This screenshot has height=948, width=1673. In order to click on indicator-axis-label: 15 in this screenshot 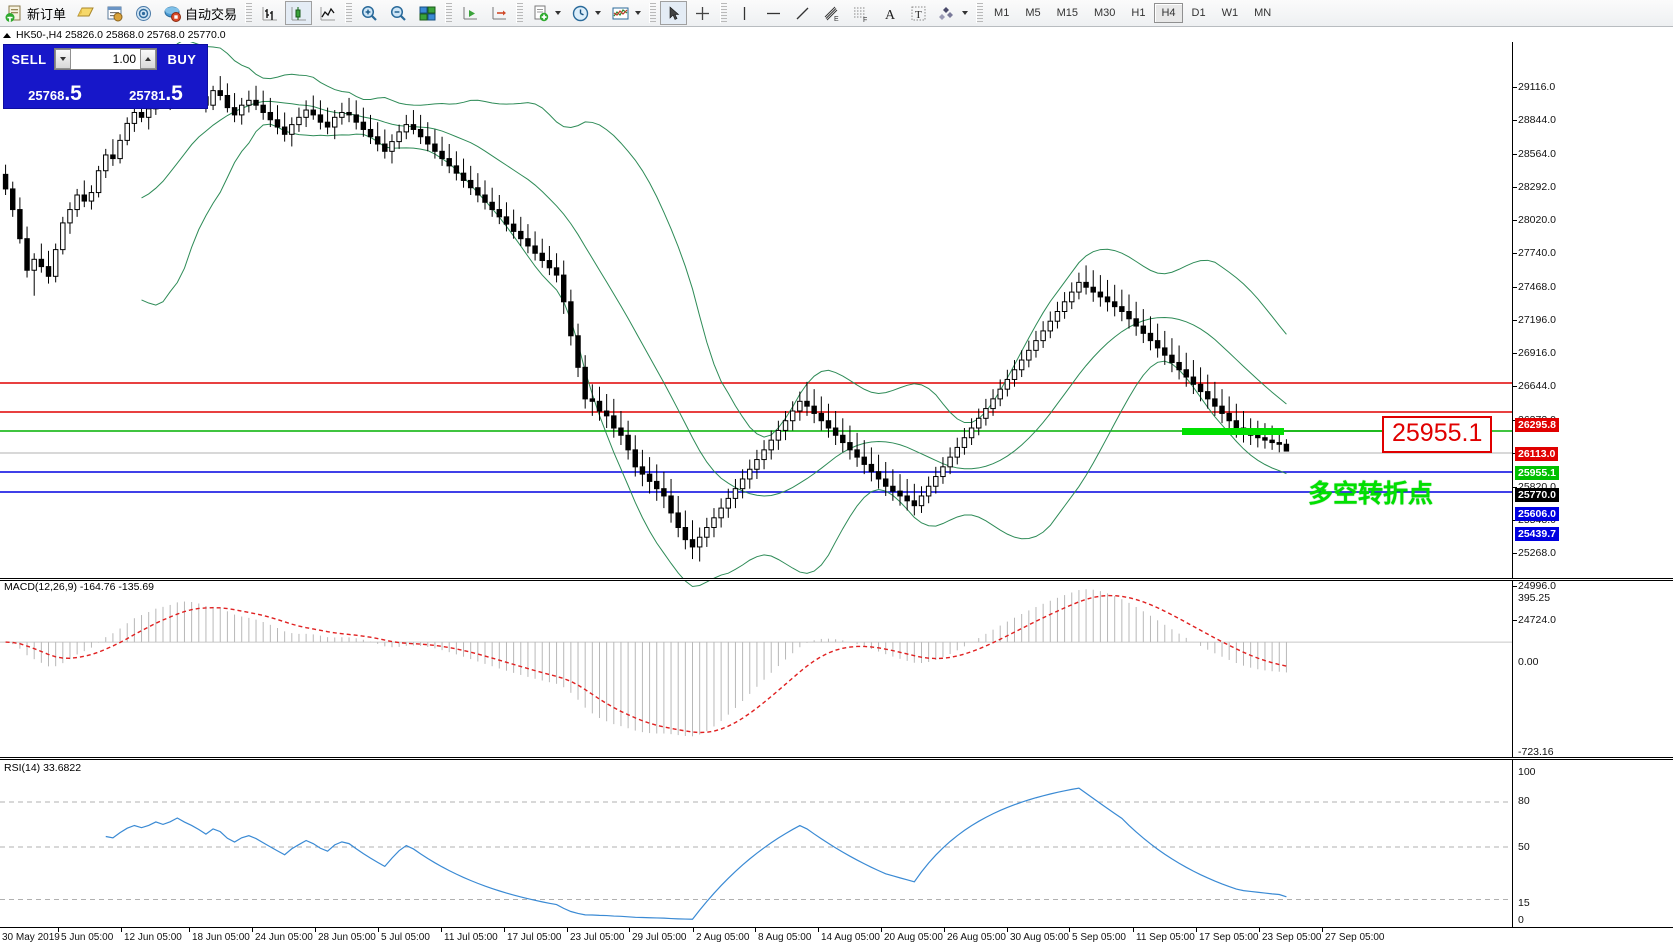, I will do `click(1524, 903)`.